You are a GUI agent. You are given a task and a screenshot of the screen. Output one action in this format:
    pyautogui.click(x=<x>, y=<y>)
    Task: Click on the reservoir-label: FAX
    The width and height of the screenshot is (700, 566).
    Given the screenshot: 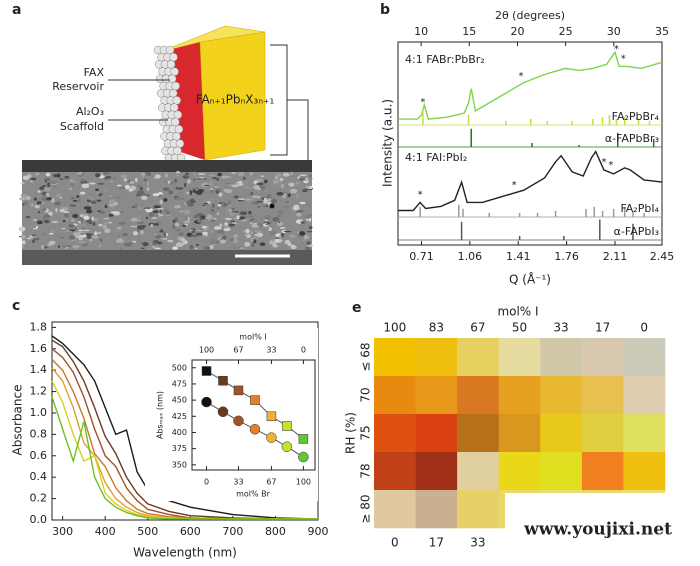 What is the action you would take?
    pyautogui.click(x=94, y=72)
    